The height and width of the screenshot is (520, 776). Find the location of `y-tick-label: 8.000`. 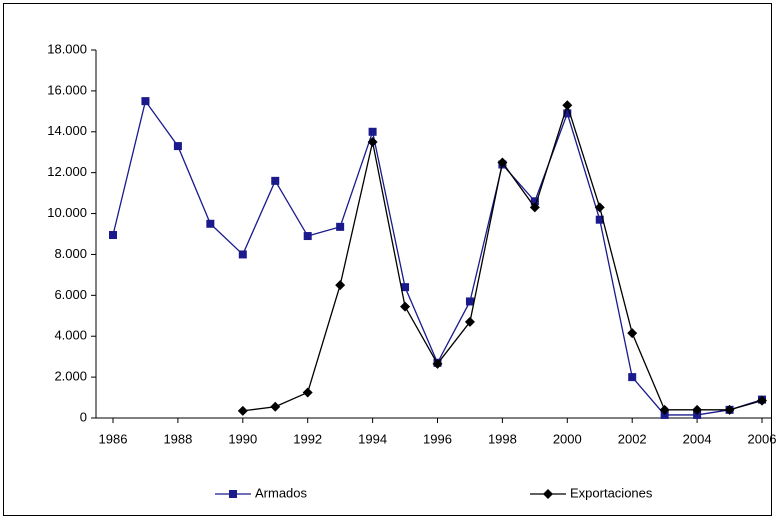

y-tick-label: 8.000 is located at coordinates (70, 253).